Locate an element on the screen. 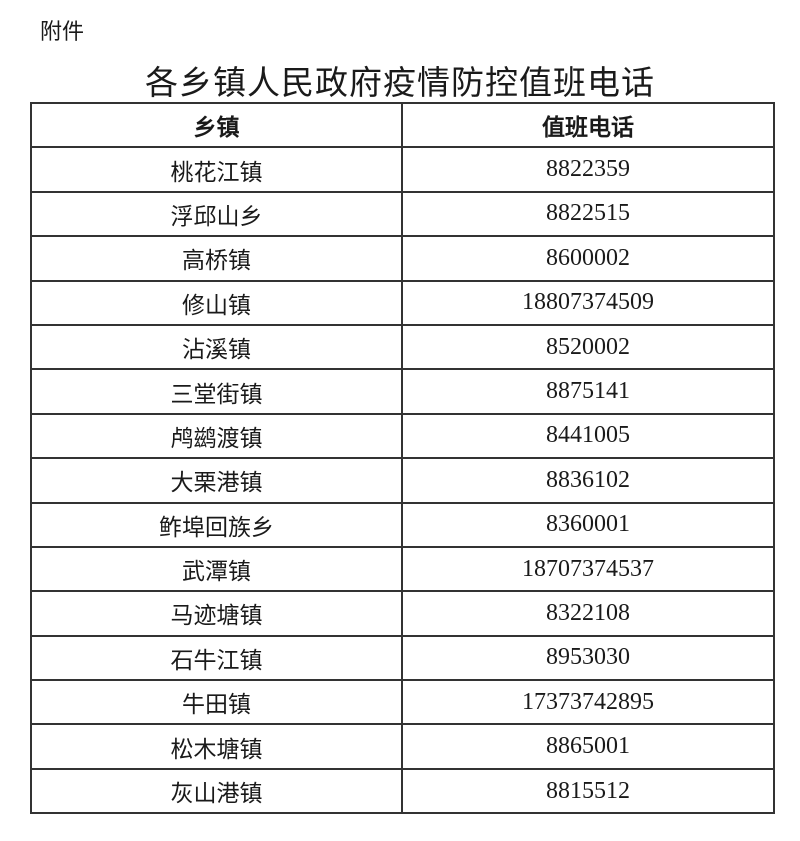 Image resolution: width=800 pixels, height=841 pixels. township-cell: 武潭镇 is located at coordinates (216, 569).